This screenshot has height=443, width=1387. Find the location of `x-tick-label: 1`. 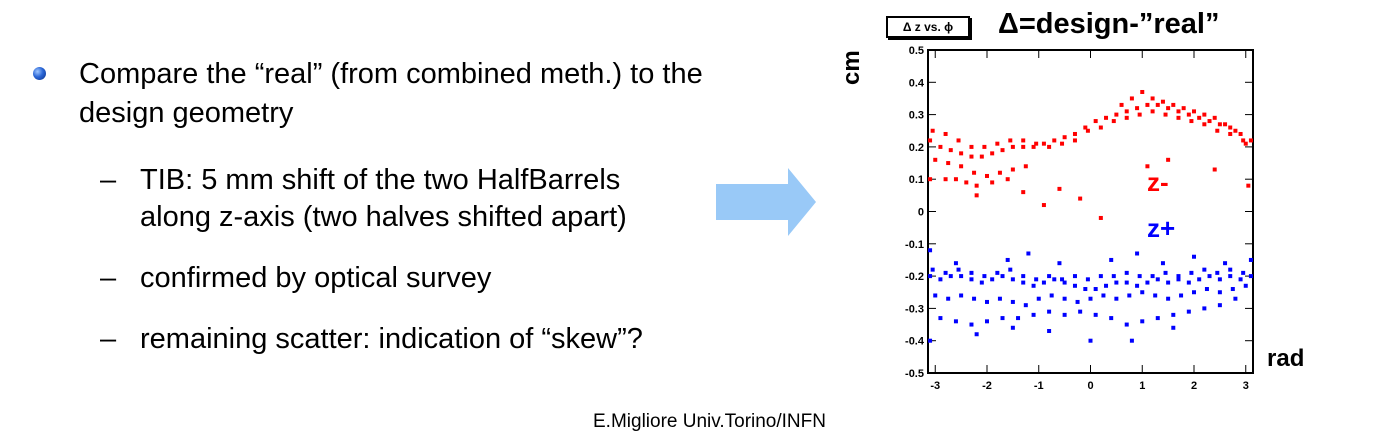

x-tick-label: 1 is located at coordinates (1142, 386).